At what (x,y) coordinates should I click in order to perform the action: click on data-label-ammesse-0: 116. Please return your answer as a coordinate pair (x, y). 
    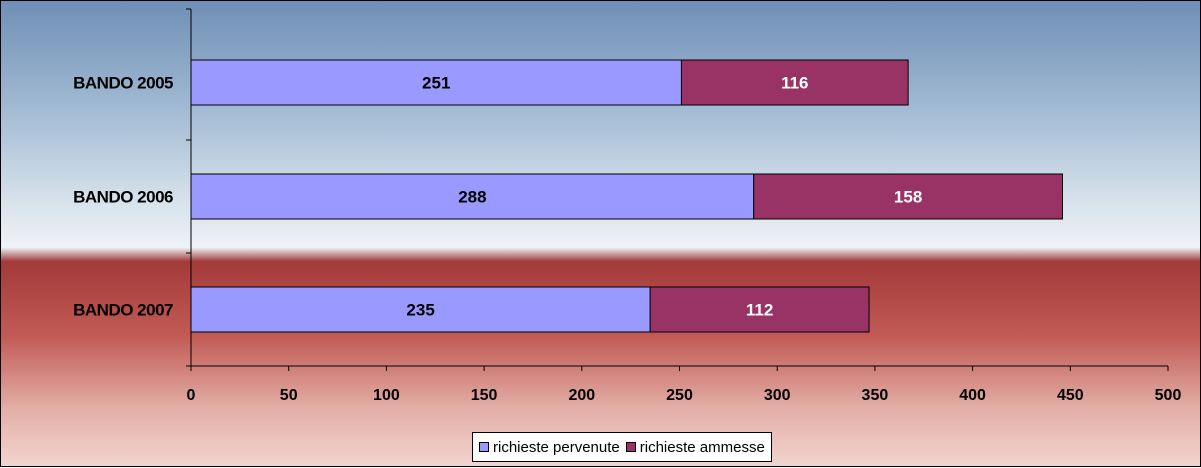
    Looking at the image, I should click on (794, 83).